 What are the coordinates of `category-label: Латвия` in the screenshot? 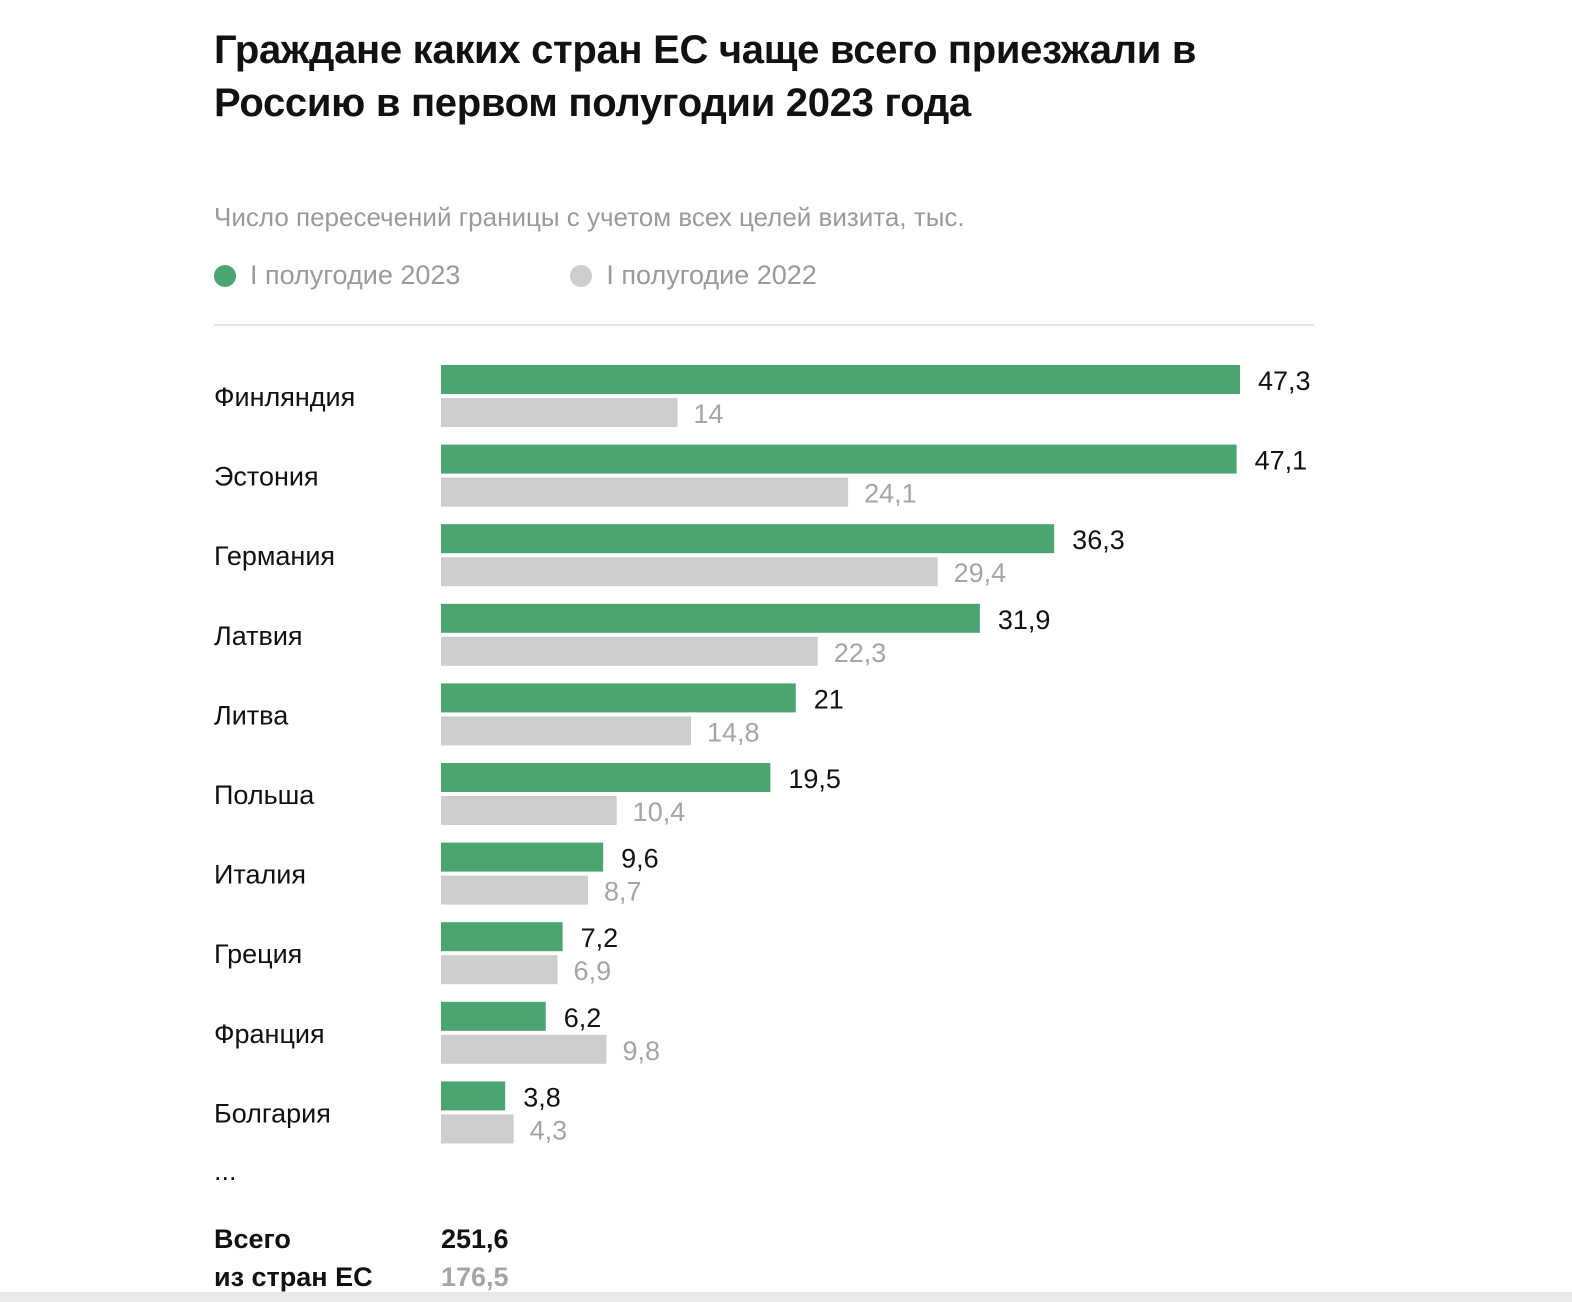 It's located at (258, 636).